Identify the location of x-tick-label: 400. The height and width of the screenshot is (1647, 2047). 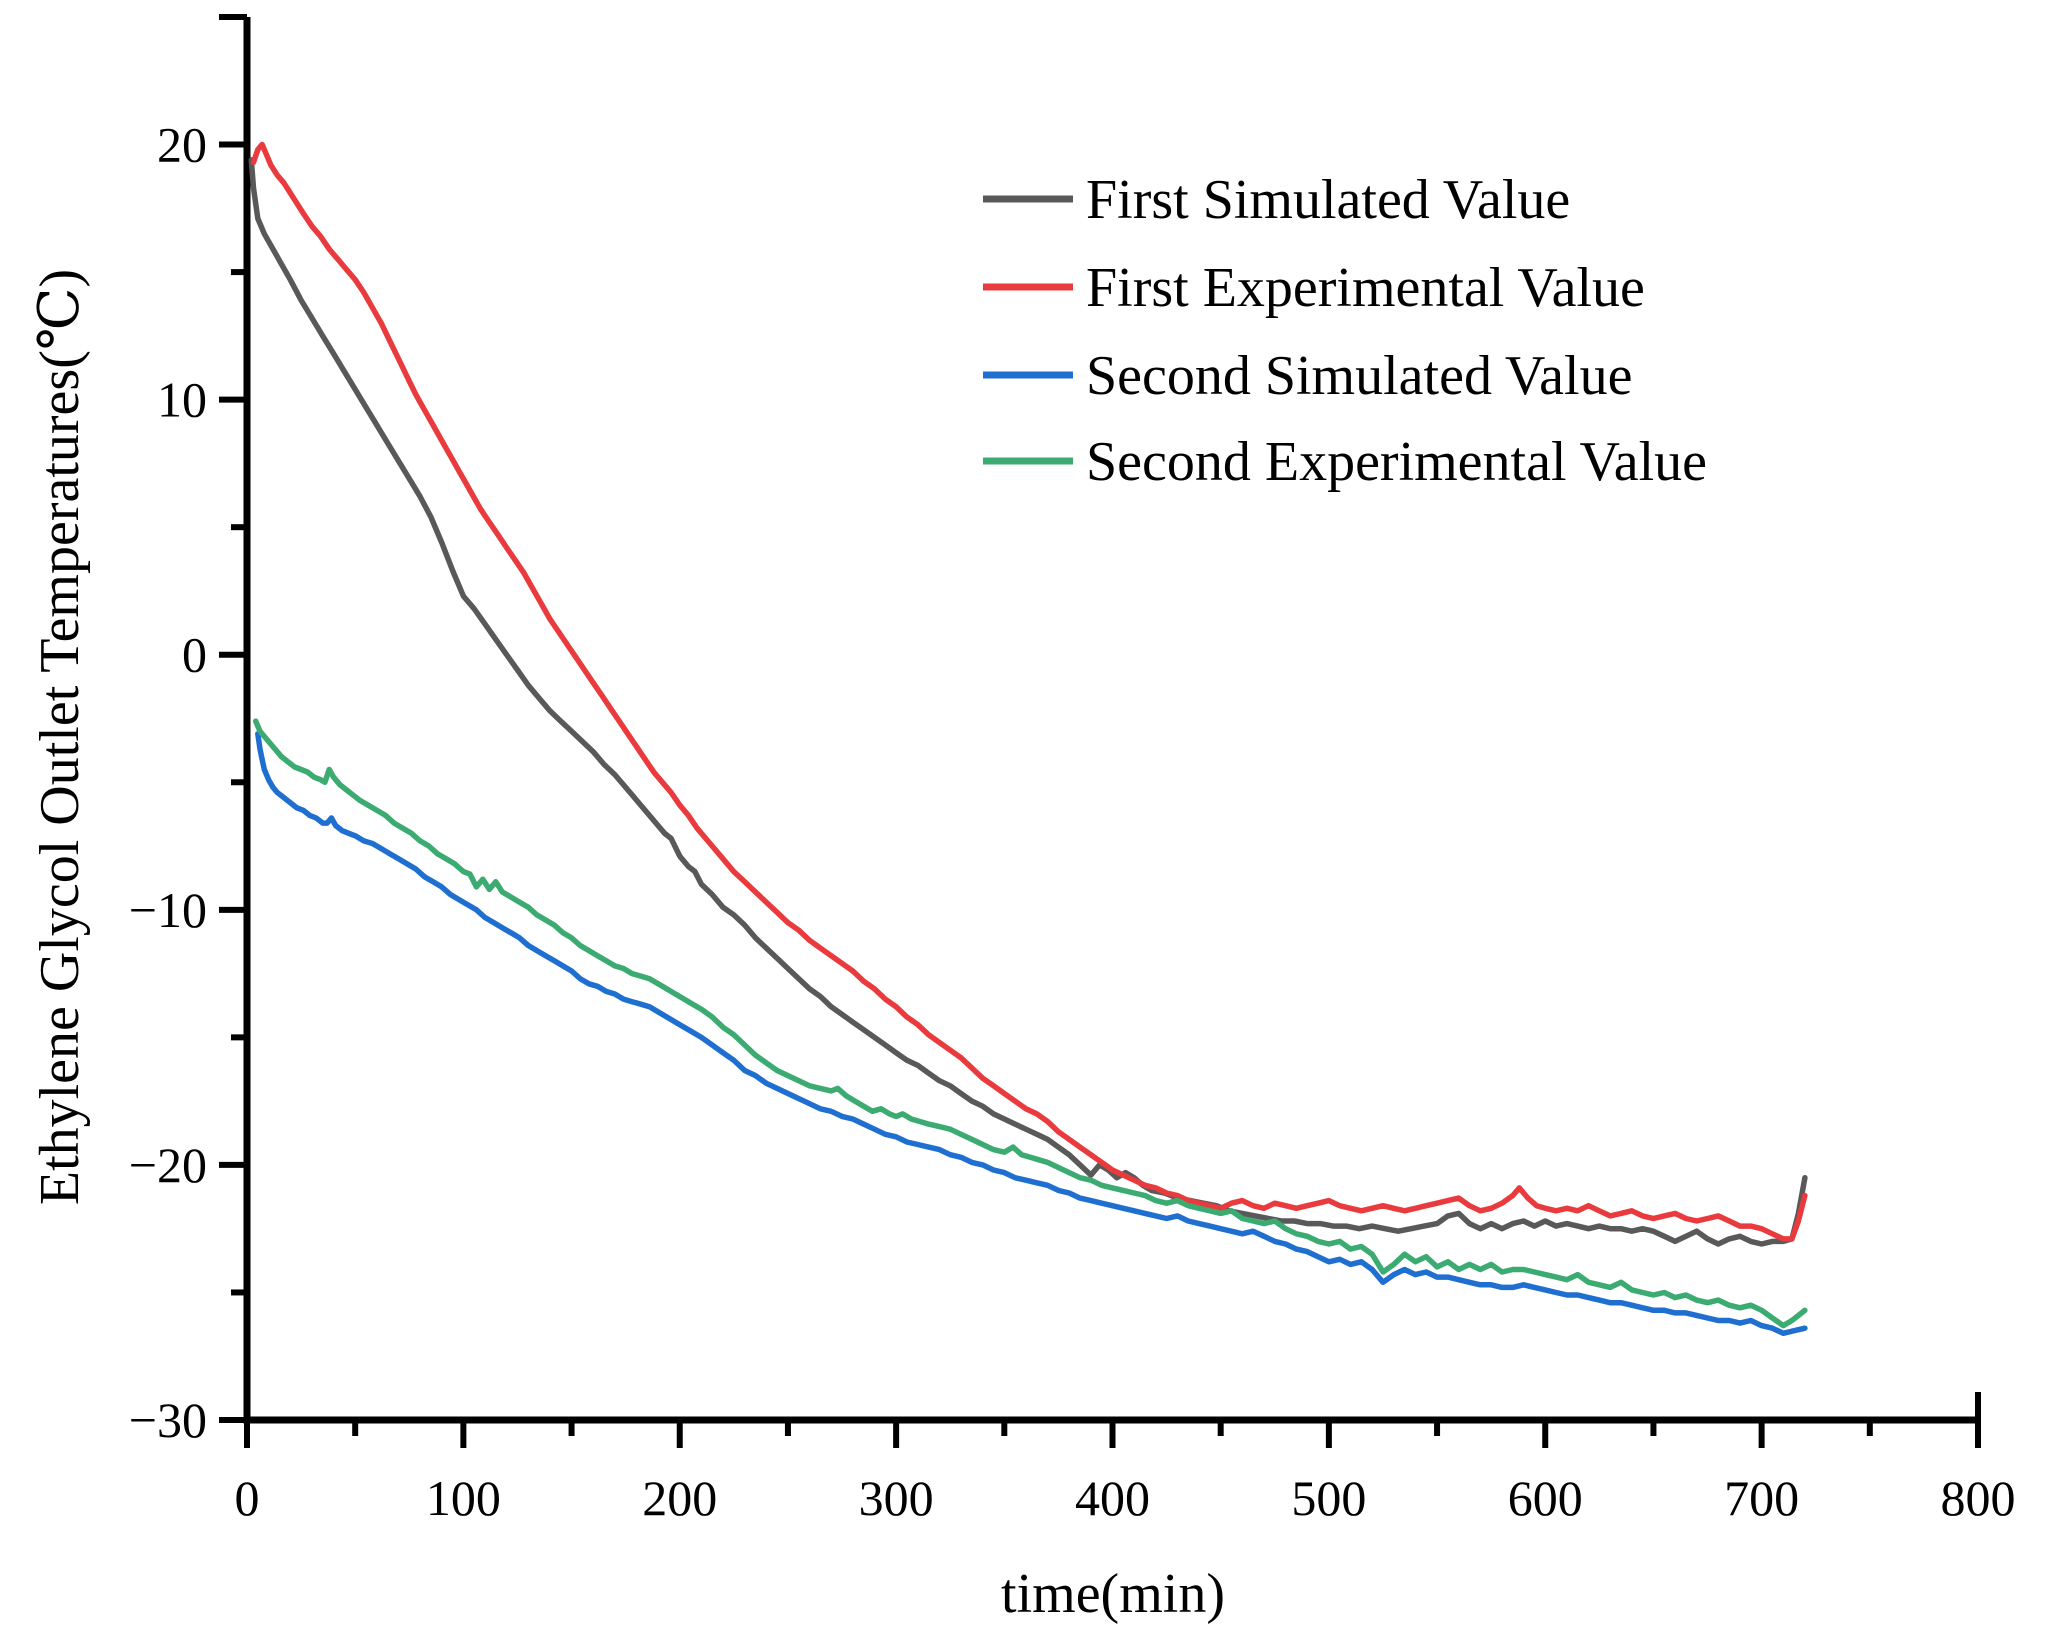
(1112, 1498).